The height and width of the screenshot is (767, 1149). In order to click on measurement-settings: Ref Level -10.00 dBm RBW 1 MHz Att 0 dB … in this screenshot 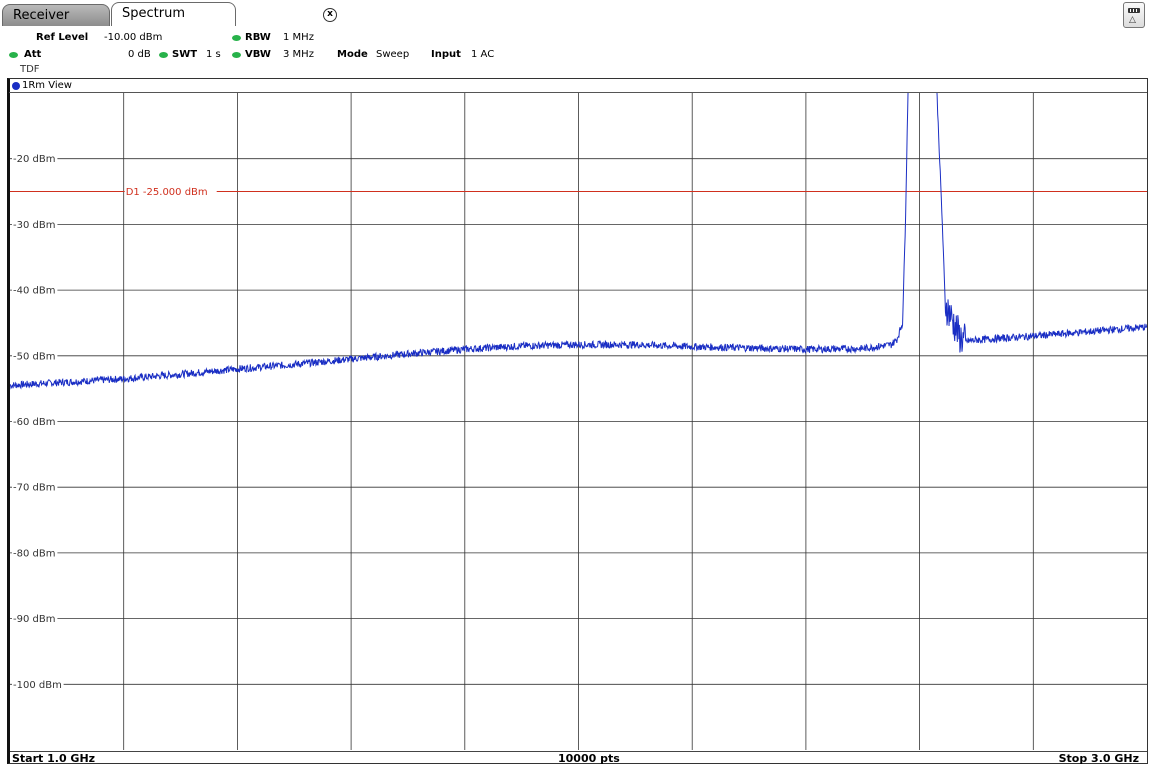, I will do `click(574, 52)`.